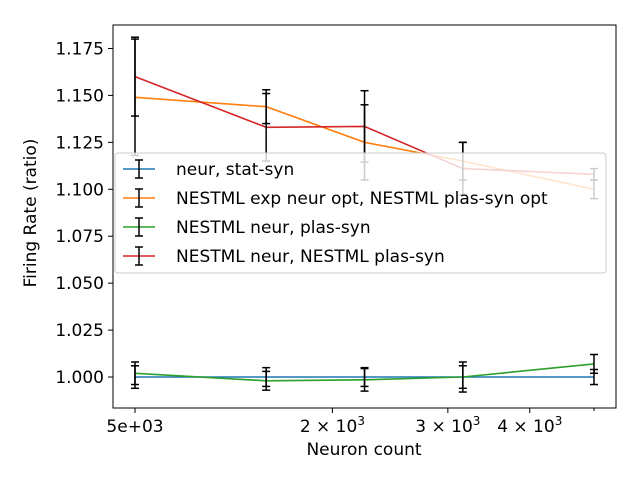 Image resolution: width=640 pixels, height=480 pixels. What do you see at coordinates (79, 284) in the screenshot?
I see `y-tick-label: 1.050` at bounding box center [79, 284].